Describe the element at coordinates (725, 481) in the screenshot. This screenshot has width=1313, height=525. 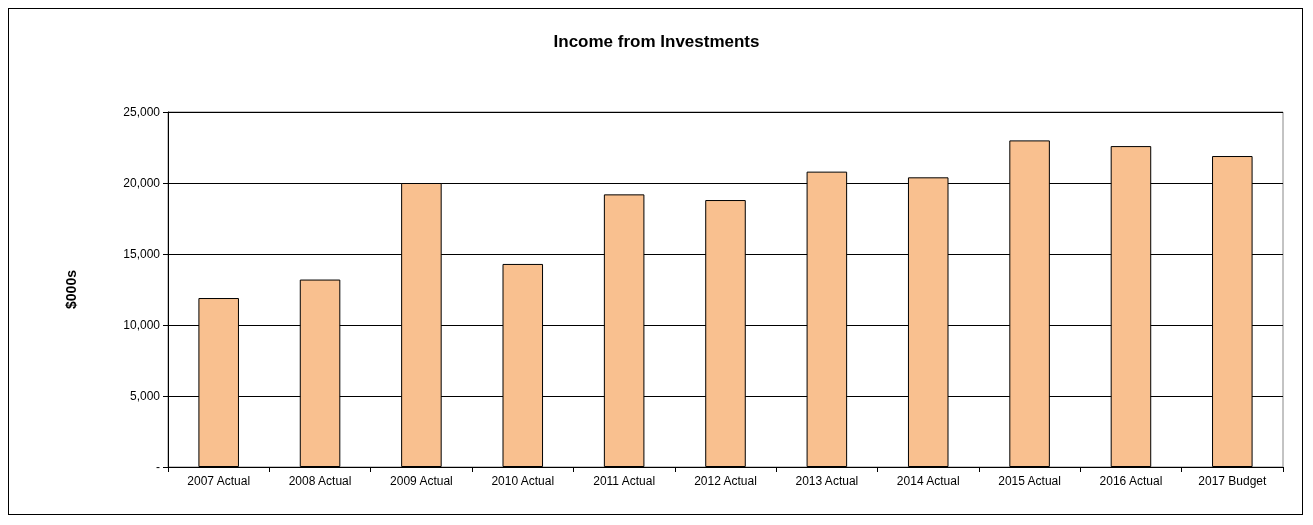
I see `x-tick-label: 2012 Actual` at that location.